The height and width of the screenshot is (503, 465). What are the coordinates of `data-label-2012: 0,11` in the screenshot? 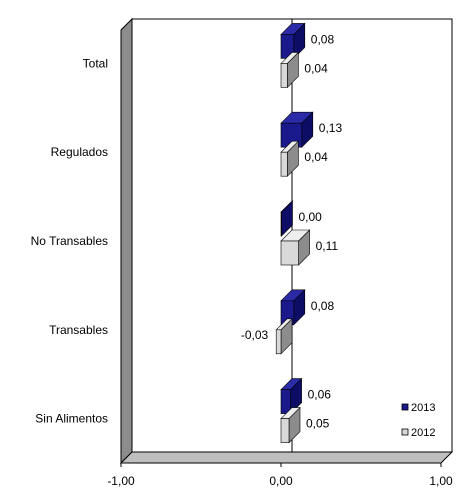 It's located at (327, 246).